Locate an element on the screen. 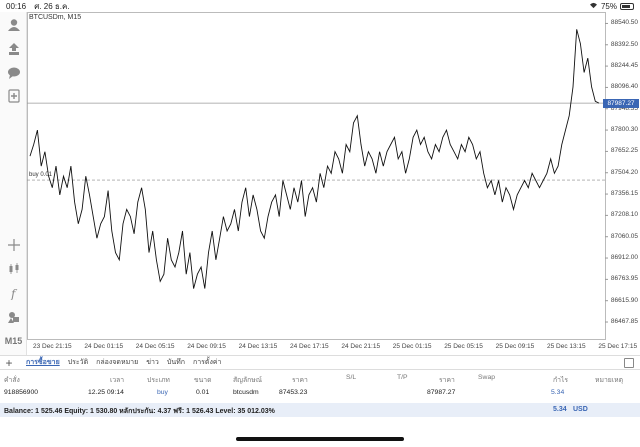 This screenshot has height=447, width=640. tab-trade: การซื้อขาย is located at coordinates (43, 362).